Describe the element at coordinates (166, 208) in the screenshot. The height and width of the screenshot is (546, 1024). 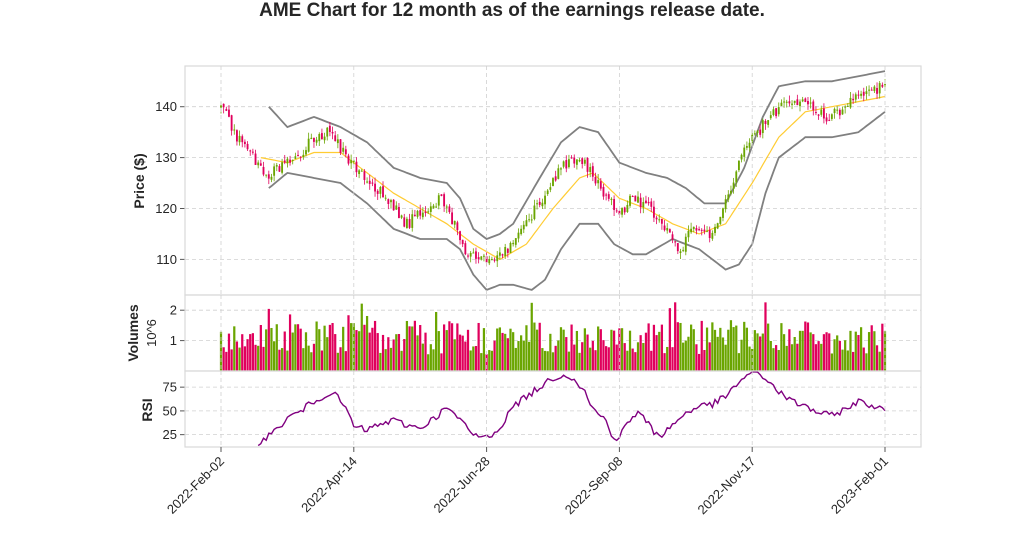
I see `price-tick-label: 120` at that location.